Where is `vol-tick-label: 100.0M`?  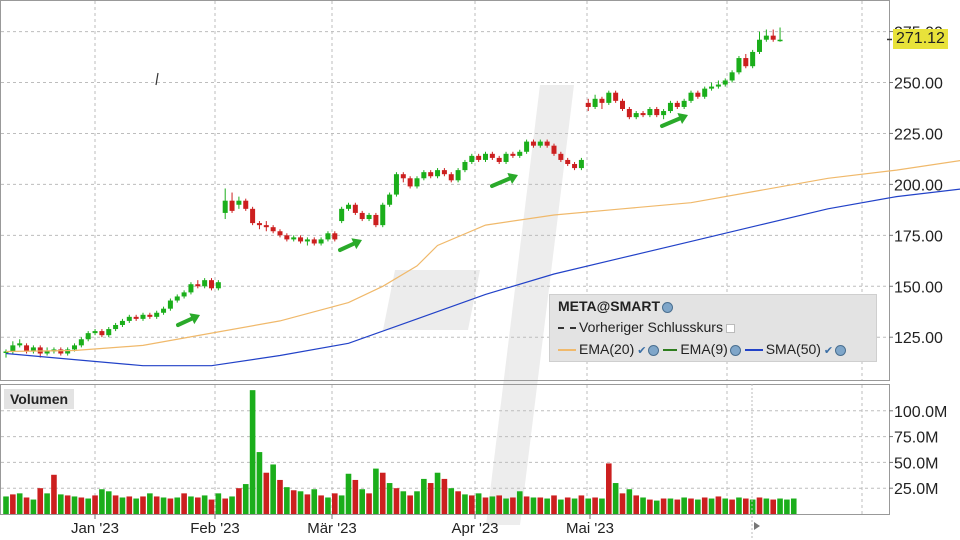 vol-tick-label: 100.0M is located at coordinates (920, 412).